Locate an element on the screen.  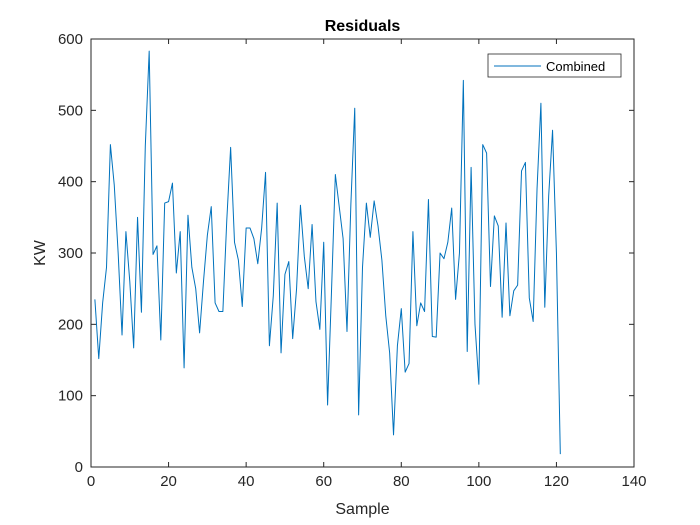
y-tick-label: 100 is located at coordinates (70, 396).